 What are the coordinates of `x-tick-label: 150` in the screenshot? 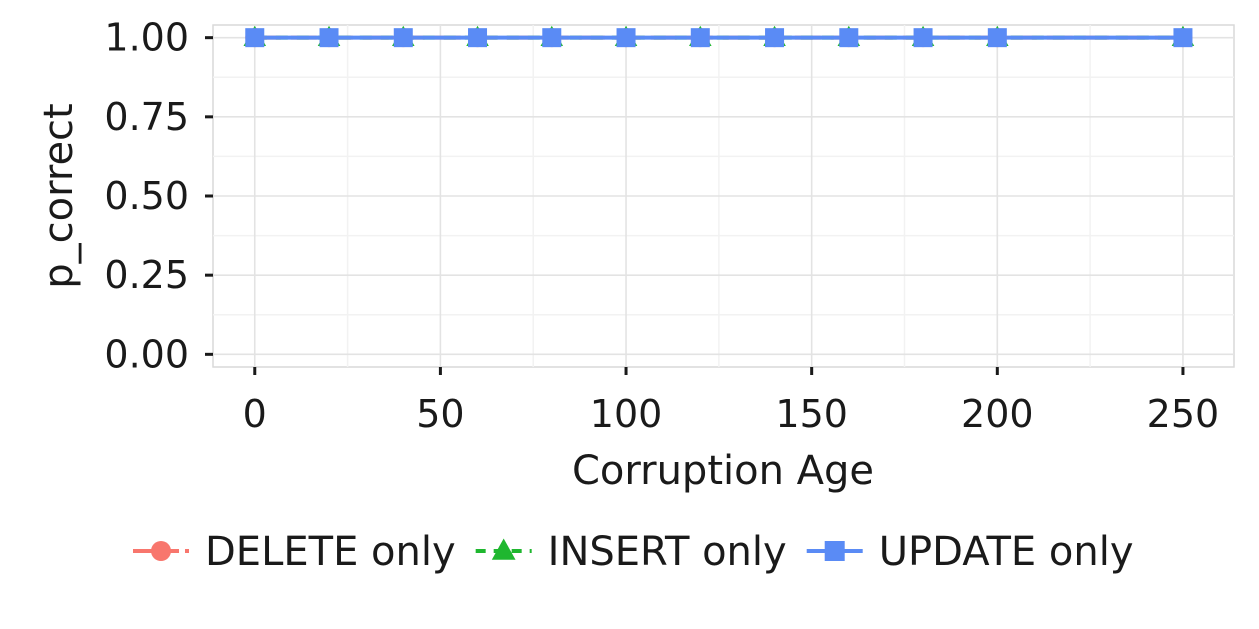 It's located at (811, 414).